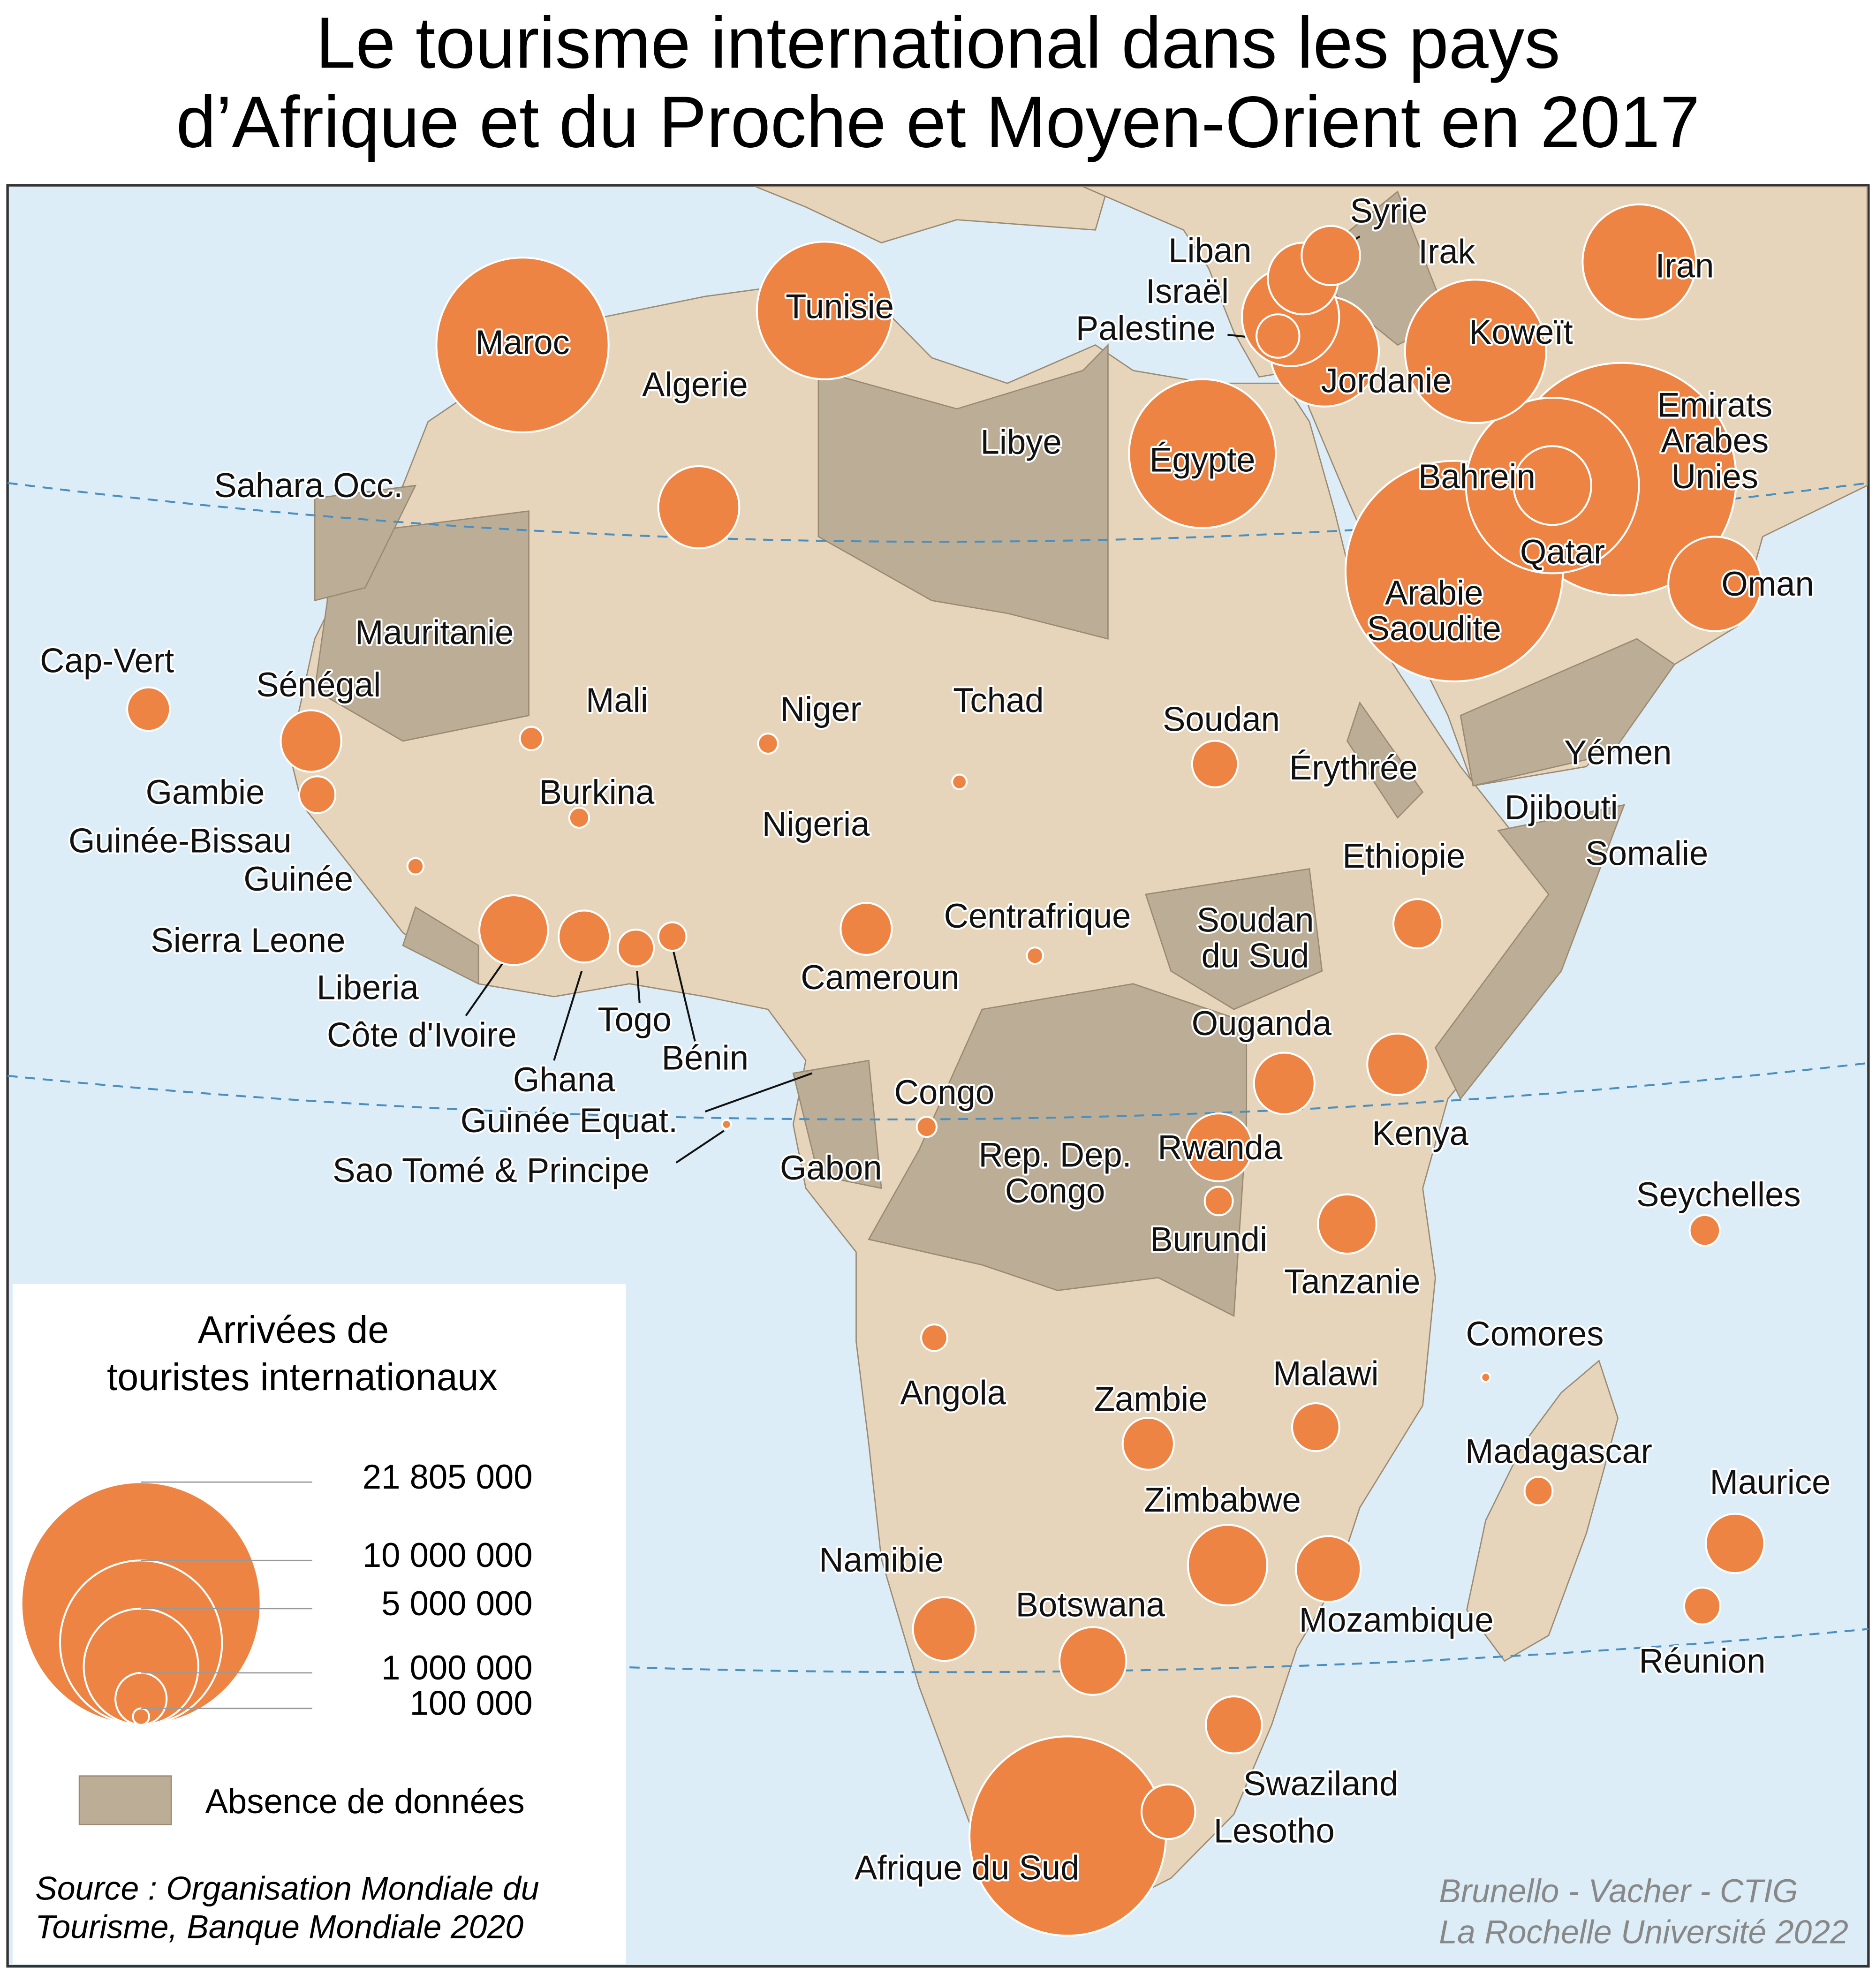 This screenshot has height=1974, width=1876. What do you see at coordinates (1386, 381) in the screenshot?
I see `country-label: Jordanie` at bounding box center [1386, 381].